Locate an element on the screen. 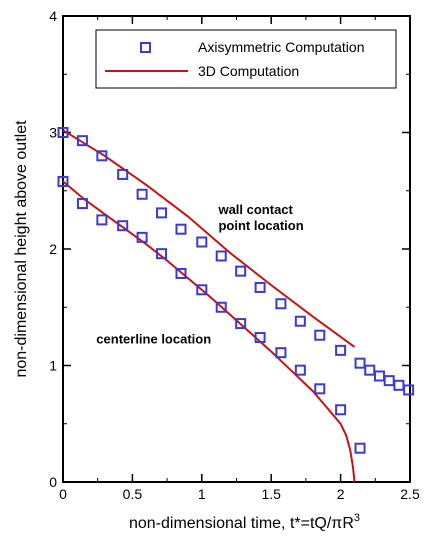 This screenshot has height=539, width=426. legend-marker-swatch is located at coordinates (145, 47).